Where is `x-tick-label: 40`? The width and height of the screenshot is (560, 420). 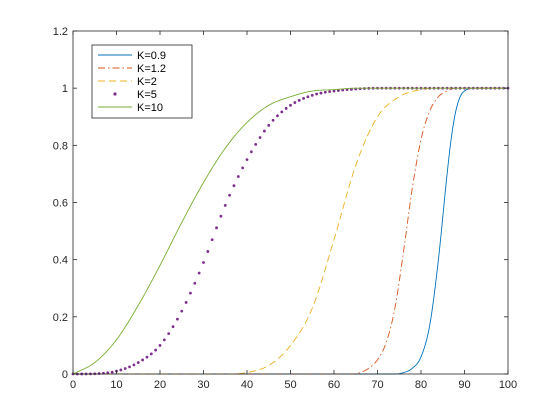
x-tick-label: 40 is located at coordinates (247, 385).